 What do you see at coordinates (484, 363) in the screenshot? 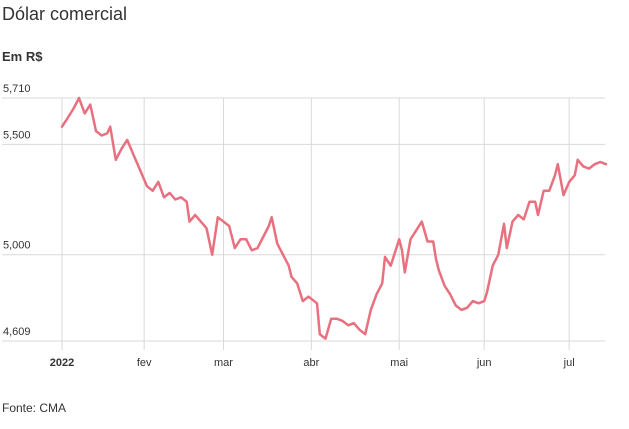
I see `x-tick-label: jun` at bounding box center [484, 363].